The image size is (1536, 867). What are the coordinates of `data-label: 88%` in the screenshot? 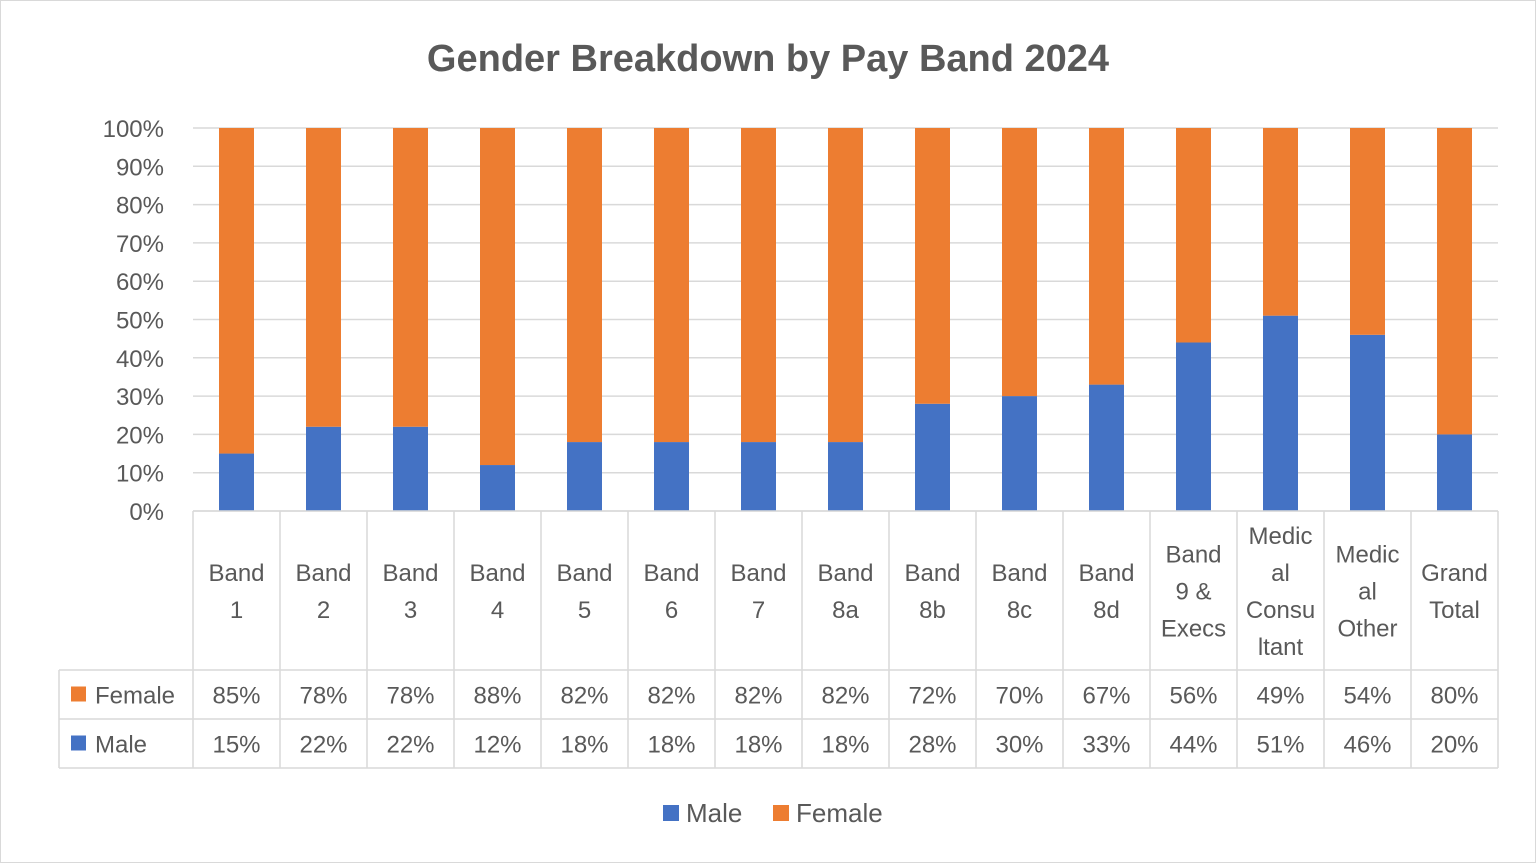 It's located at (497, 696).